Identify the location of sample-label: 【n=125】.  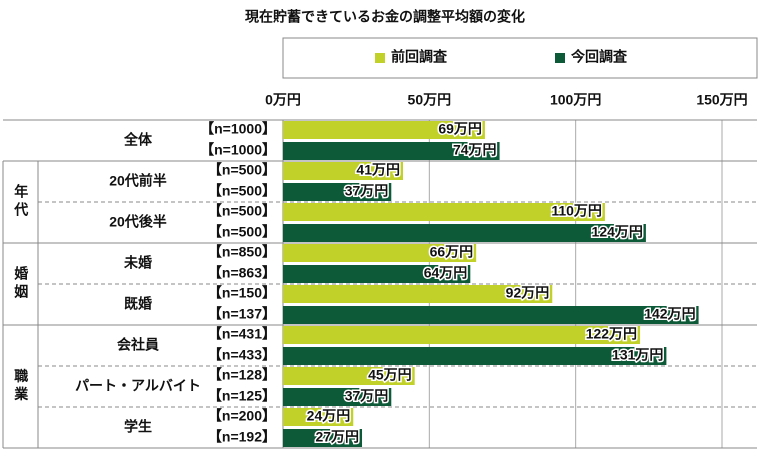
(242, 396).